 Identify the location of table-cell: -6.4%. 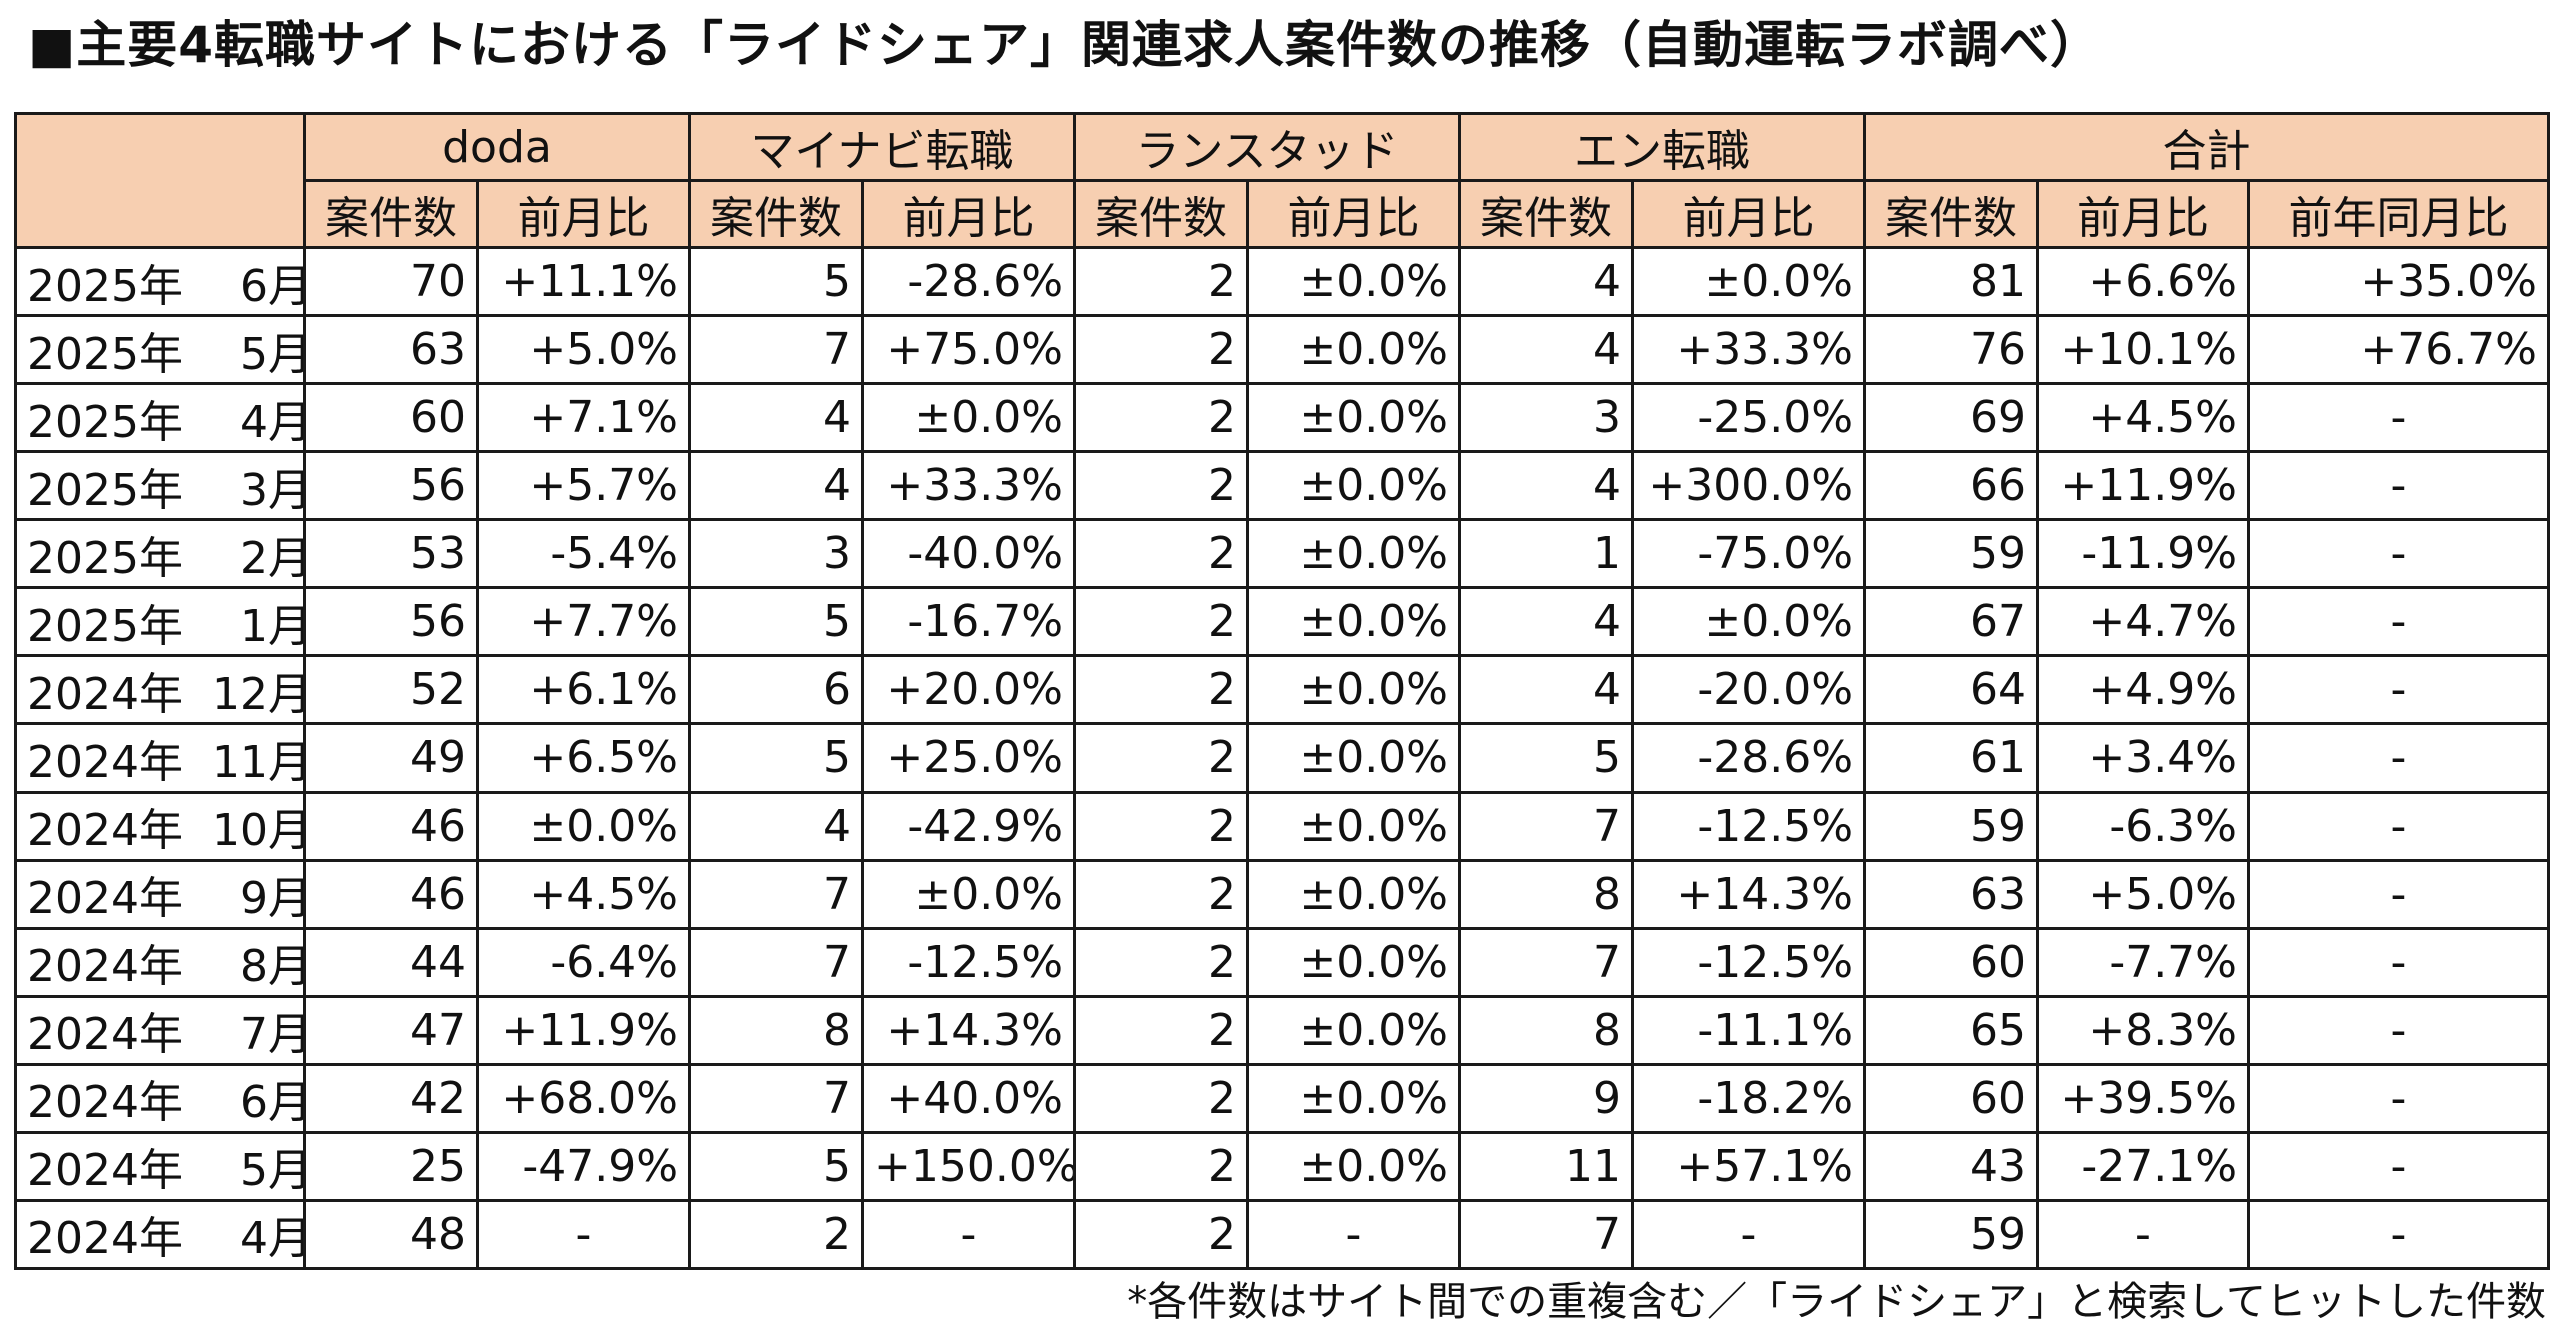
(583, 962).